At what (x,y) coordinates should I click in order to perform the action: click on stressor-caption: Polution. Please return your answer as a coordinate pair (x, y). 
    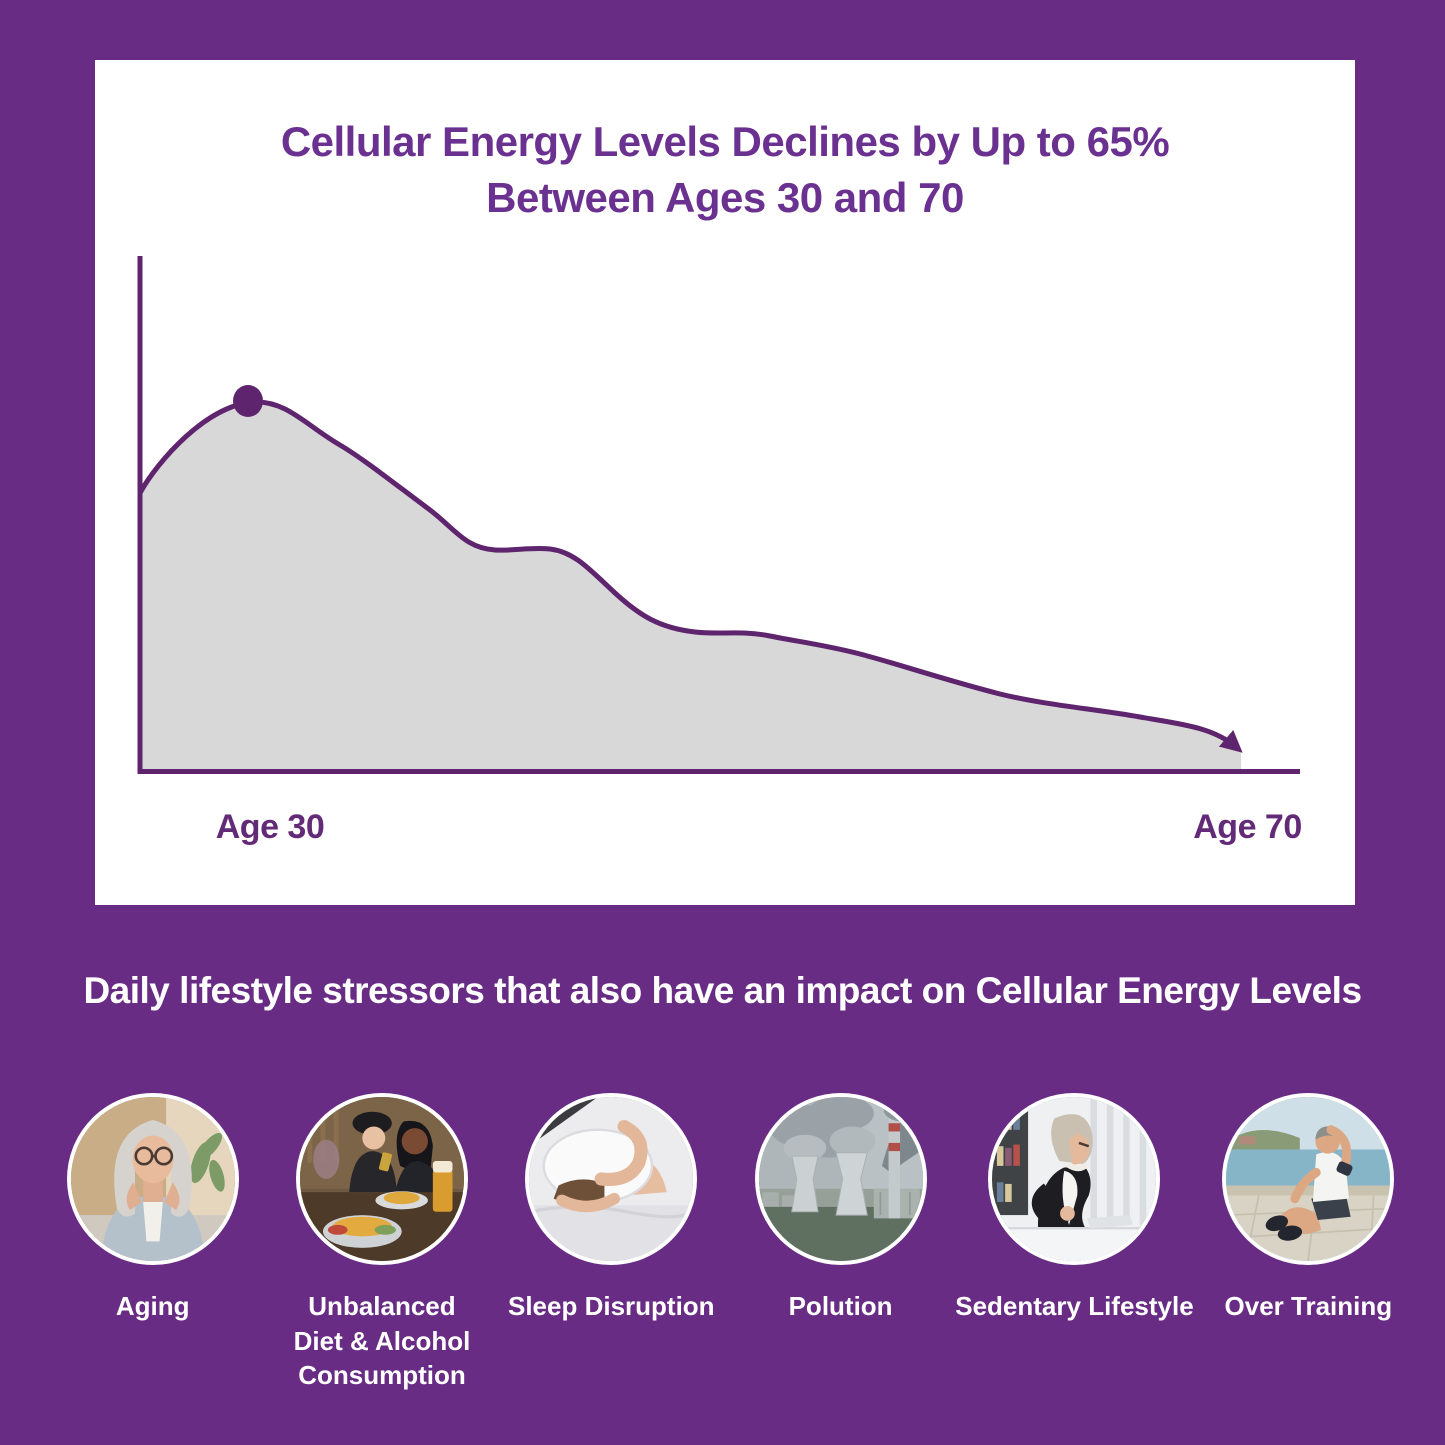
    Looking at the image, I should click on (840, 1306).